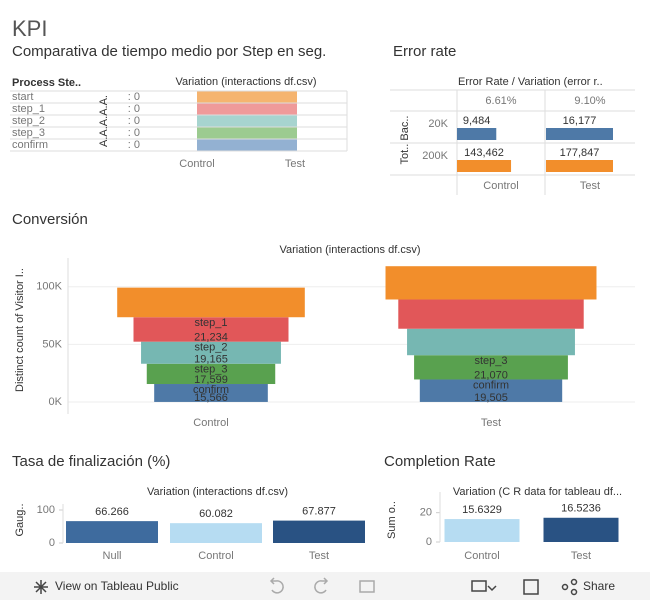 The image size is (650, 600). What do you see at coordinates (117, 586) in the screenshot?
I see `view-link: View on Tableau Public` at bounding box center [117, 586].